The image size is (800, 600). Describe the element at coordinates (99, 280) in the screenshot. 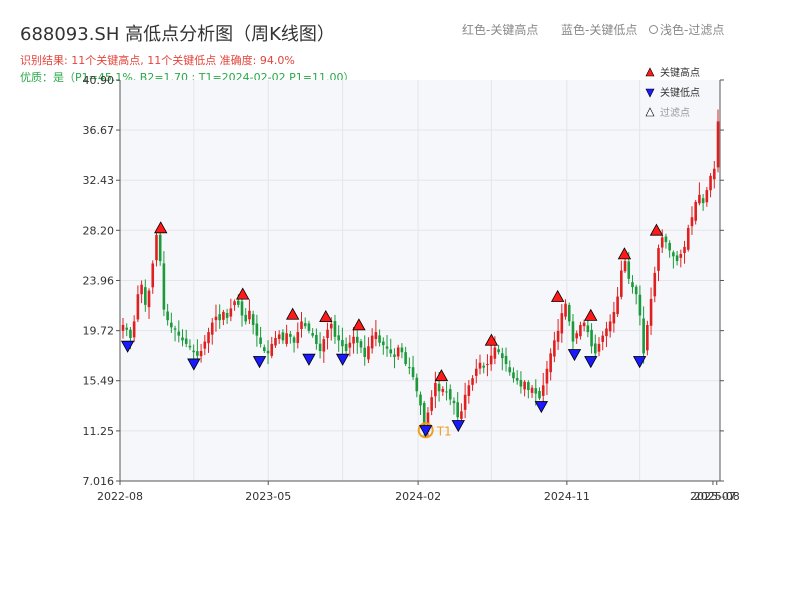

I see `y-tick-label: 23.96` at that location.